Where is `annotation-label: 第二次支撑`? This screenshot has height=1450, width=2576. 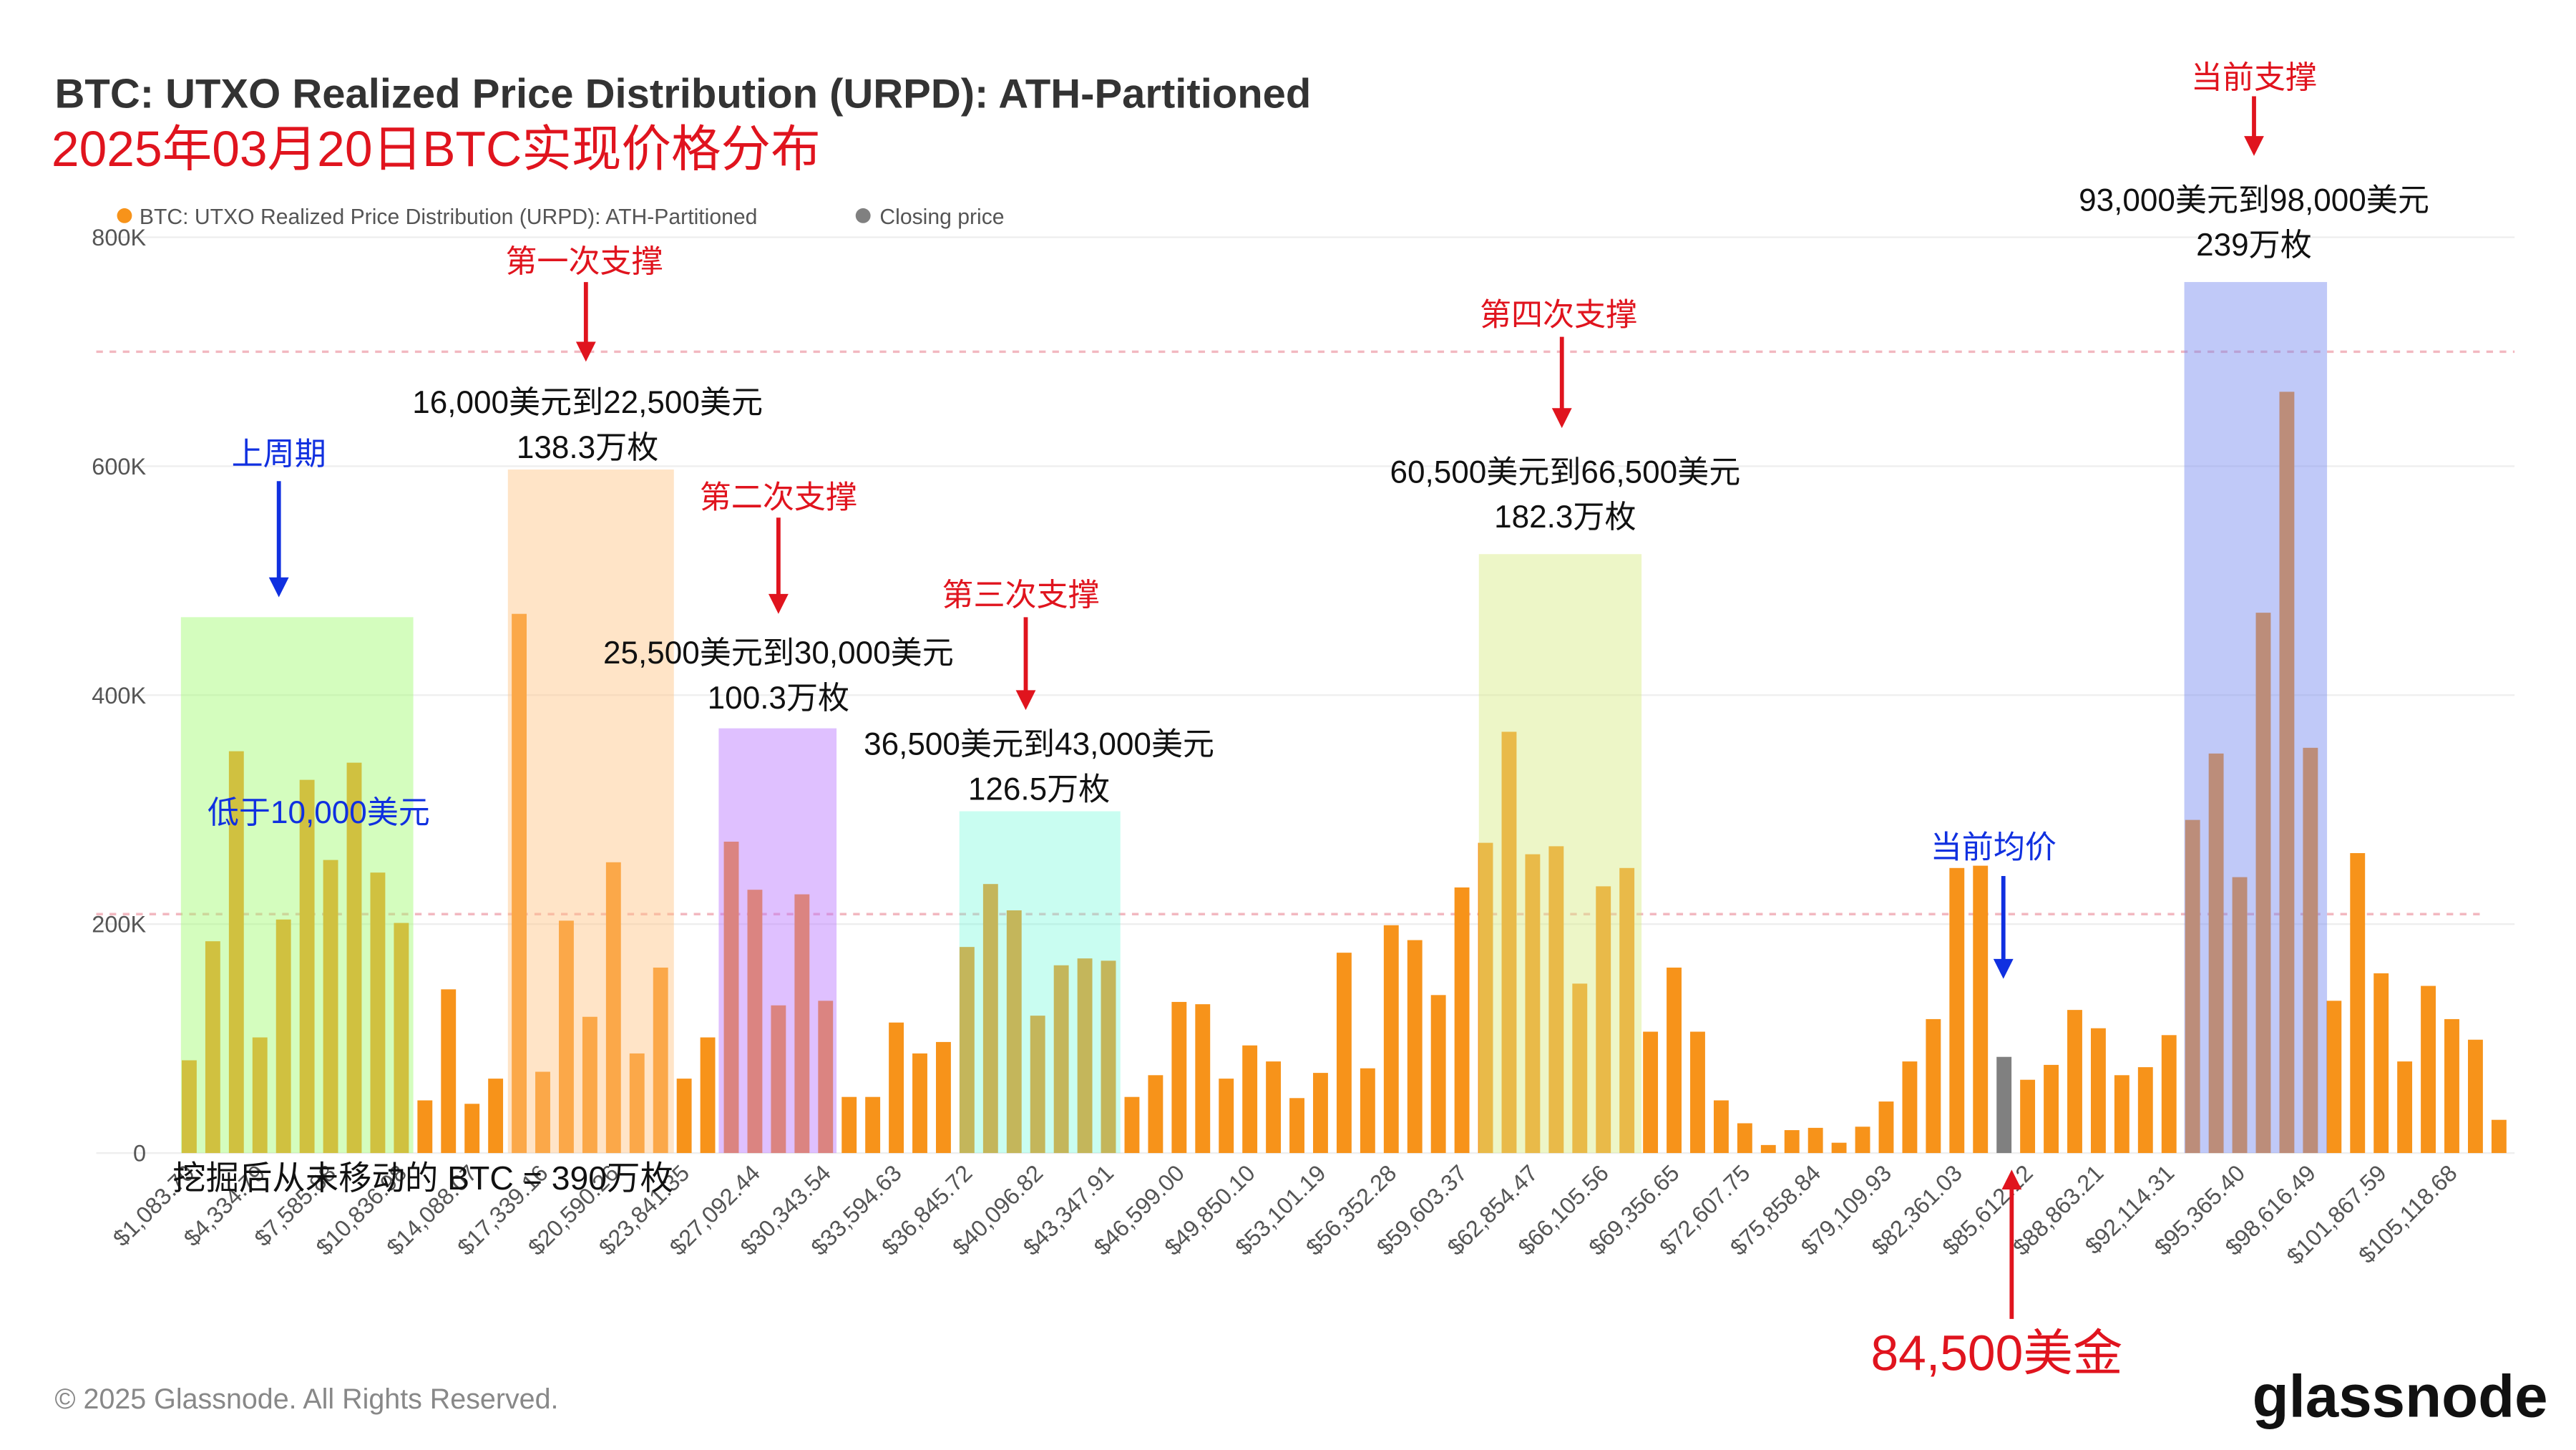 annotation-label: 第二次支撑 is located at coordinates (778, 497).